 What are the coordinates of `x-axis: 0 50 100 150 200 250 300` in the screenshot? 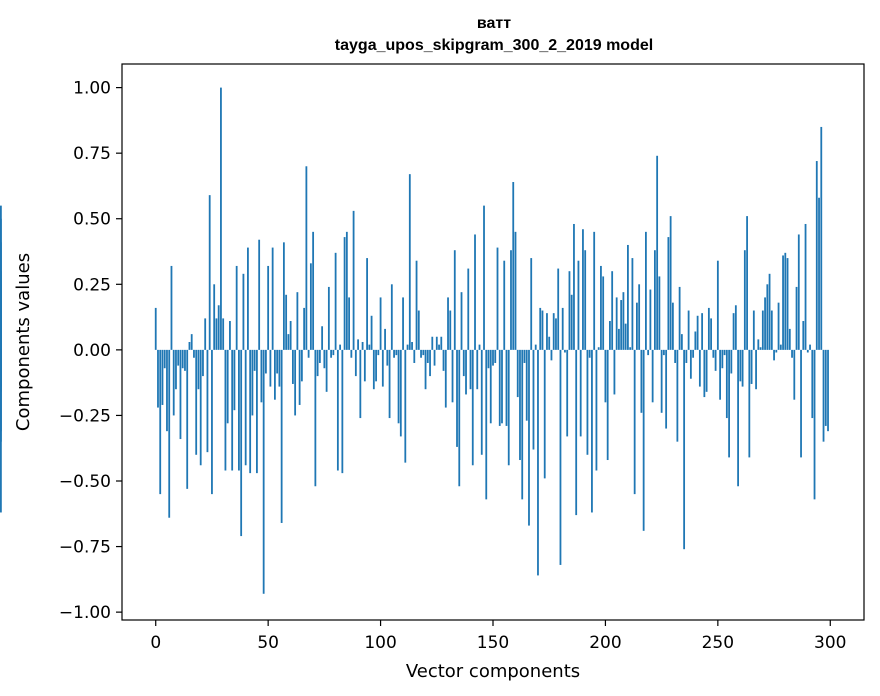 It's located at (498, 636).